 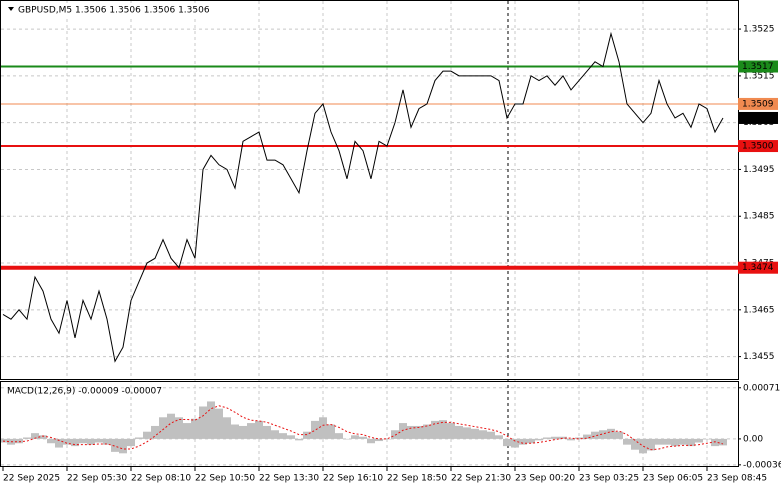 What do you see at coordinates (737, 479) in the screenshot?
I see `x-tick-label: 23 Sep 08:45` at bounding box center [737, 479].